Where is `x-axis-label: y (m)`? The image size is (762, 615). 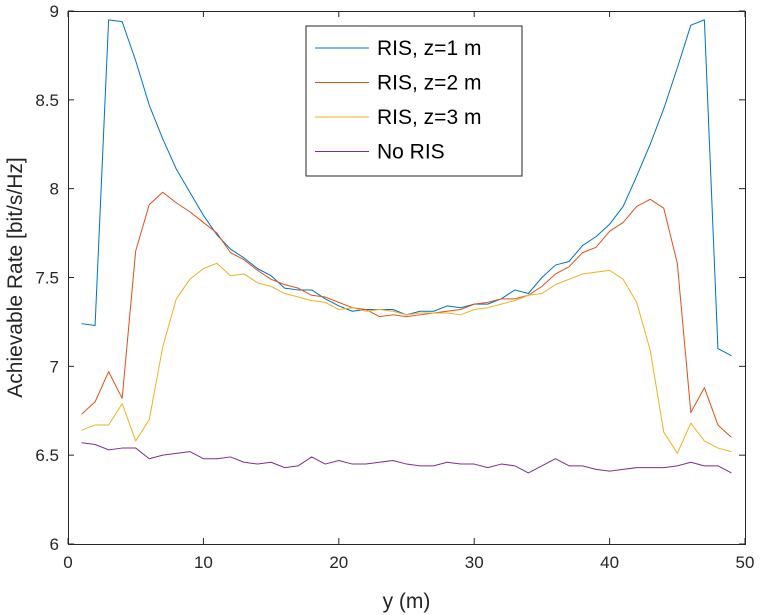
x-axis-label: y (m) is located at coordinates (407, 601).